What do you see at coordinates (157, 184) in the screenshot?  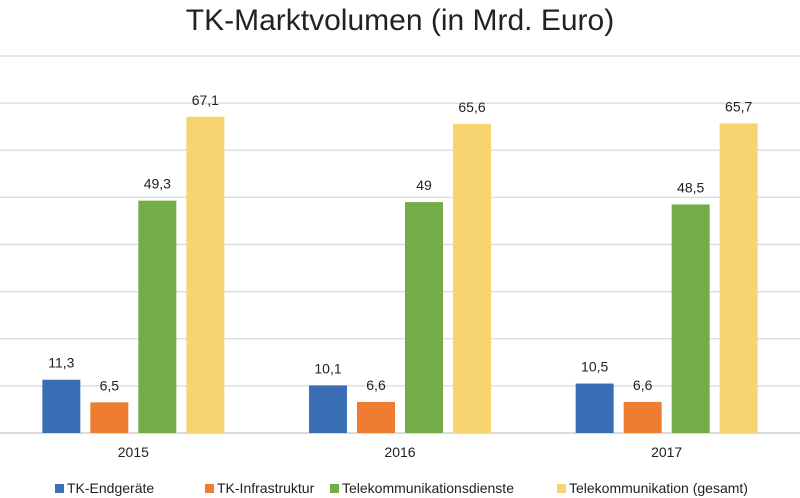 I see `data-label: 49,3` at bounding box center [157, 184].